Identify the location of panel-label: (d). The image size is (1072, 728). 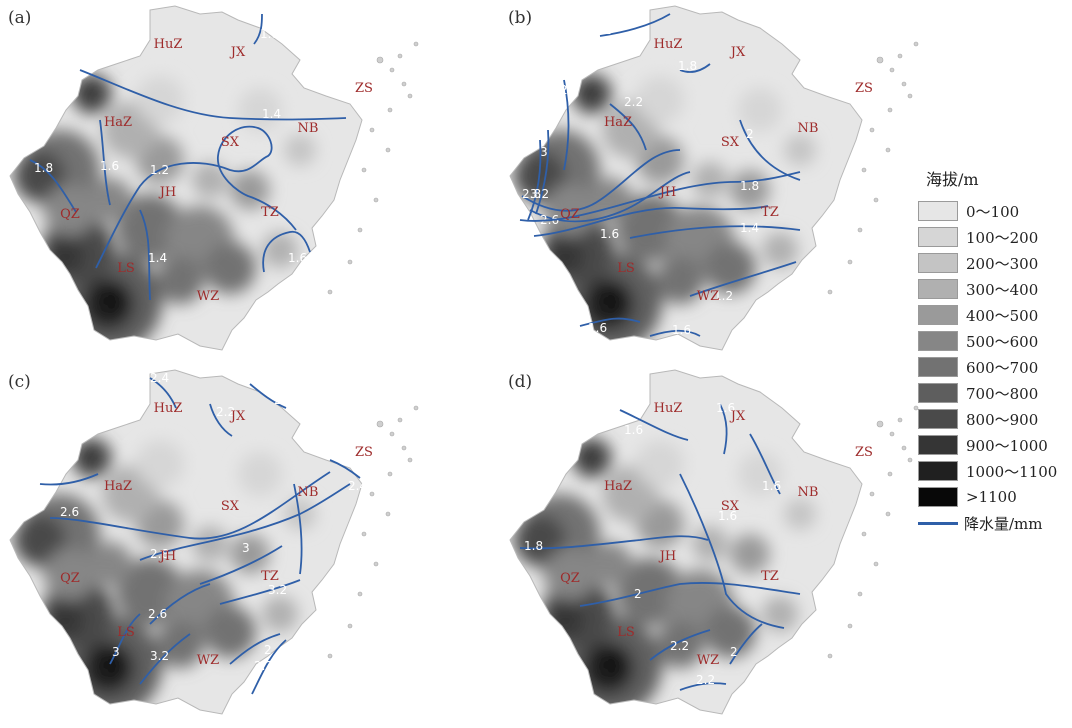
(520, 382).